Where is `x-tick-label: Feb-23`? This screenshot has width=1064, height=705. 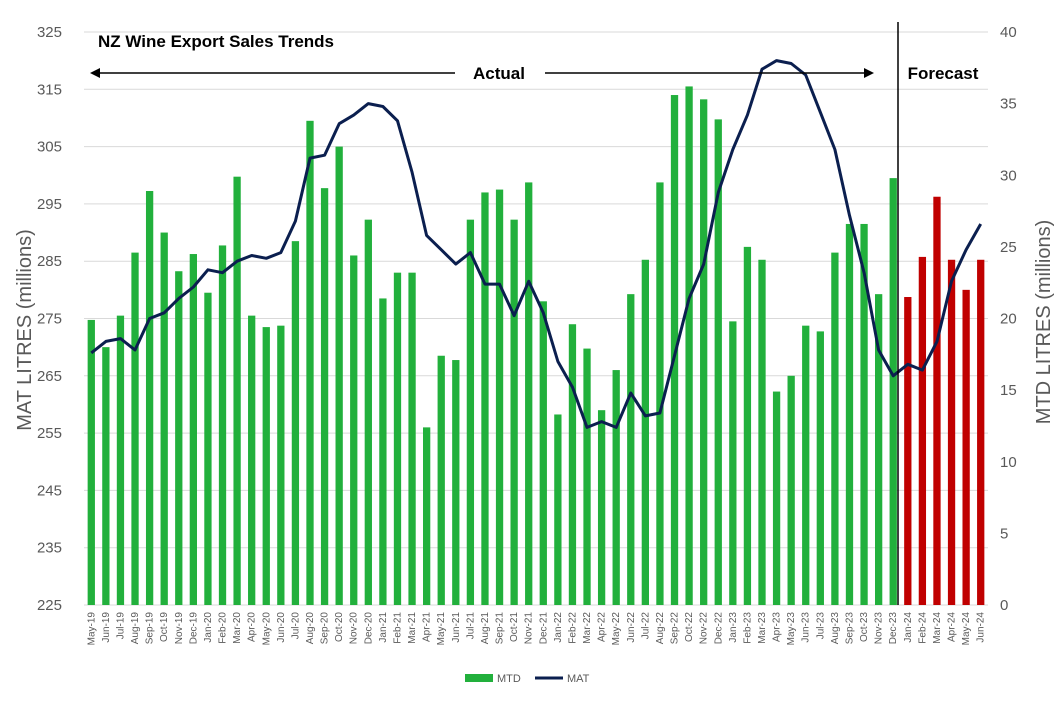
x-tick-label: Feb-23 is located at coordinates (747, 628).